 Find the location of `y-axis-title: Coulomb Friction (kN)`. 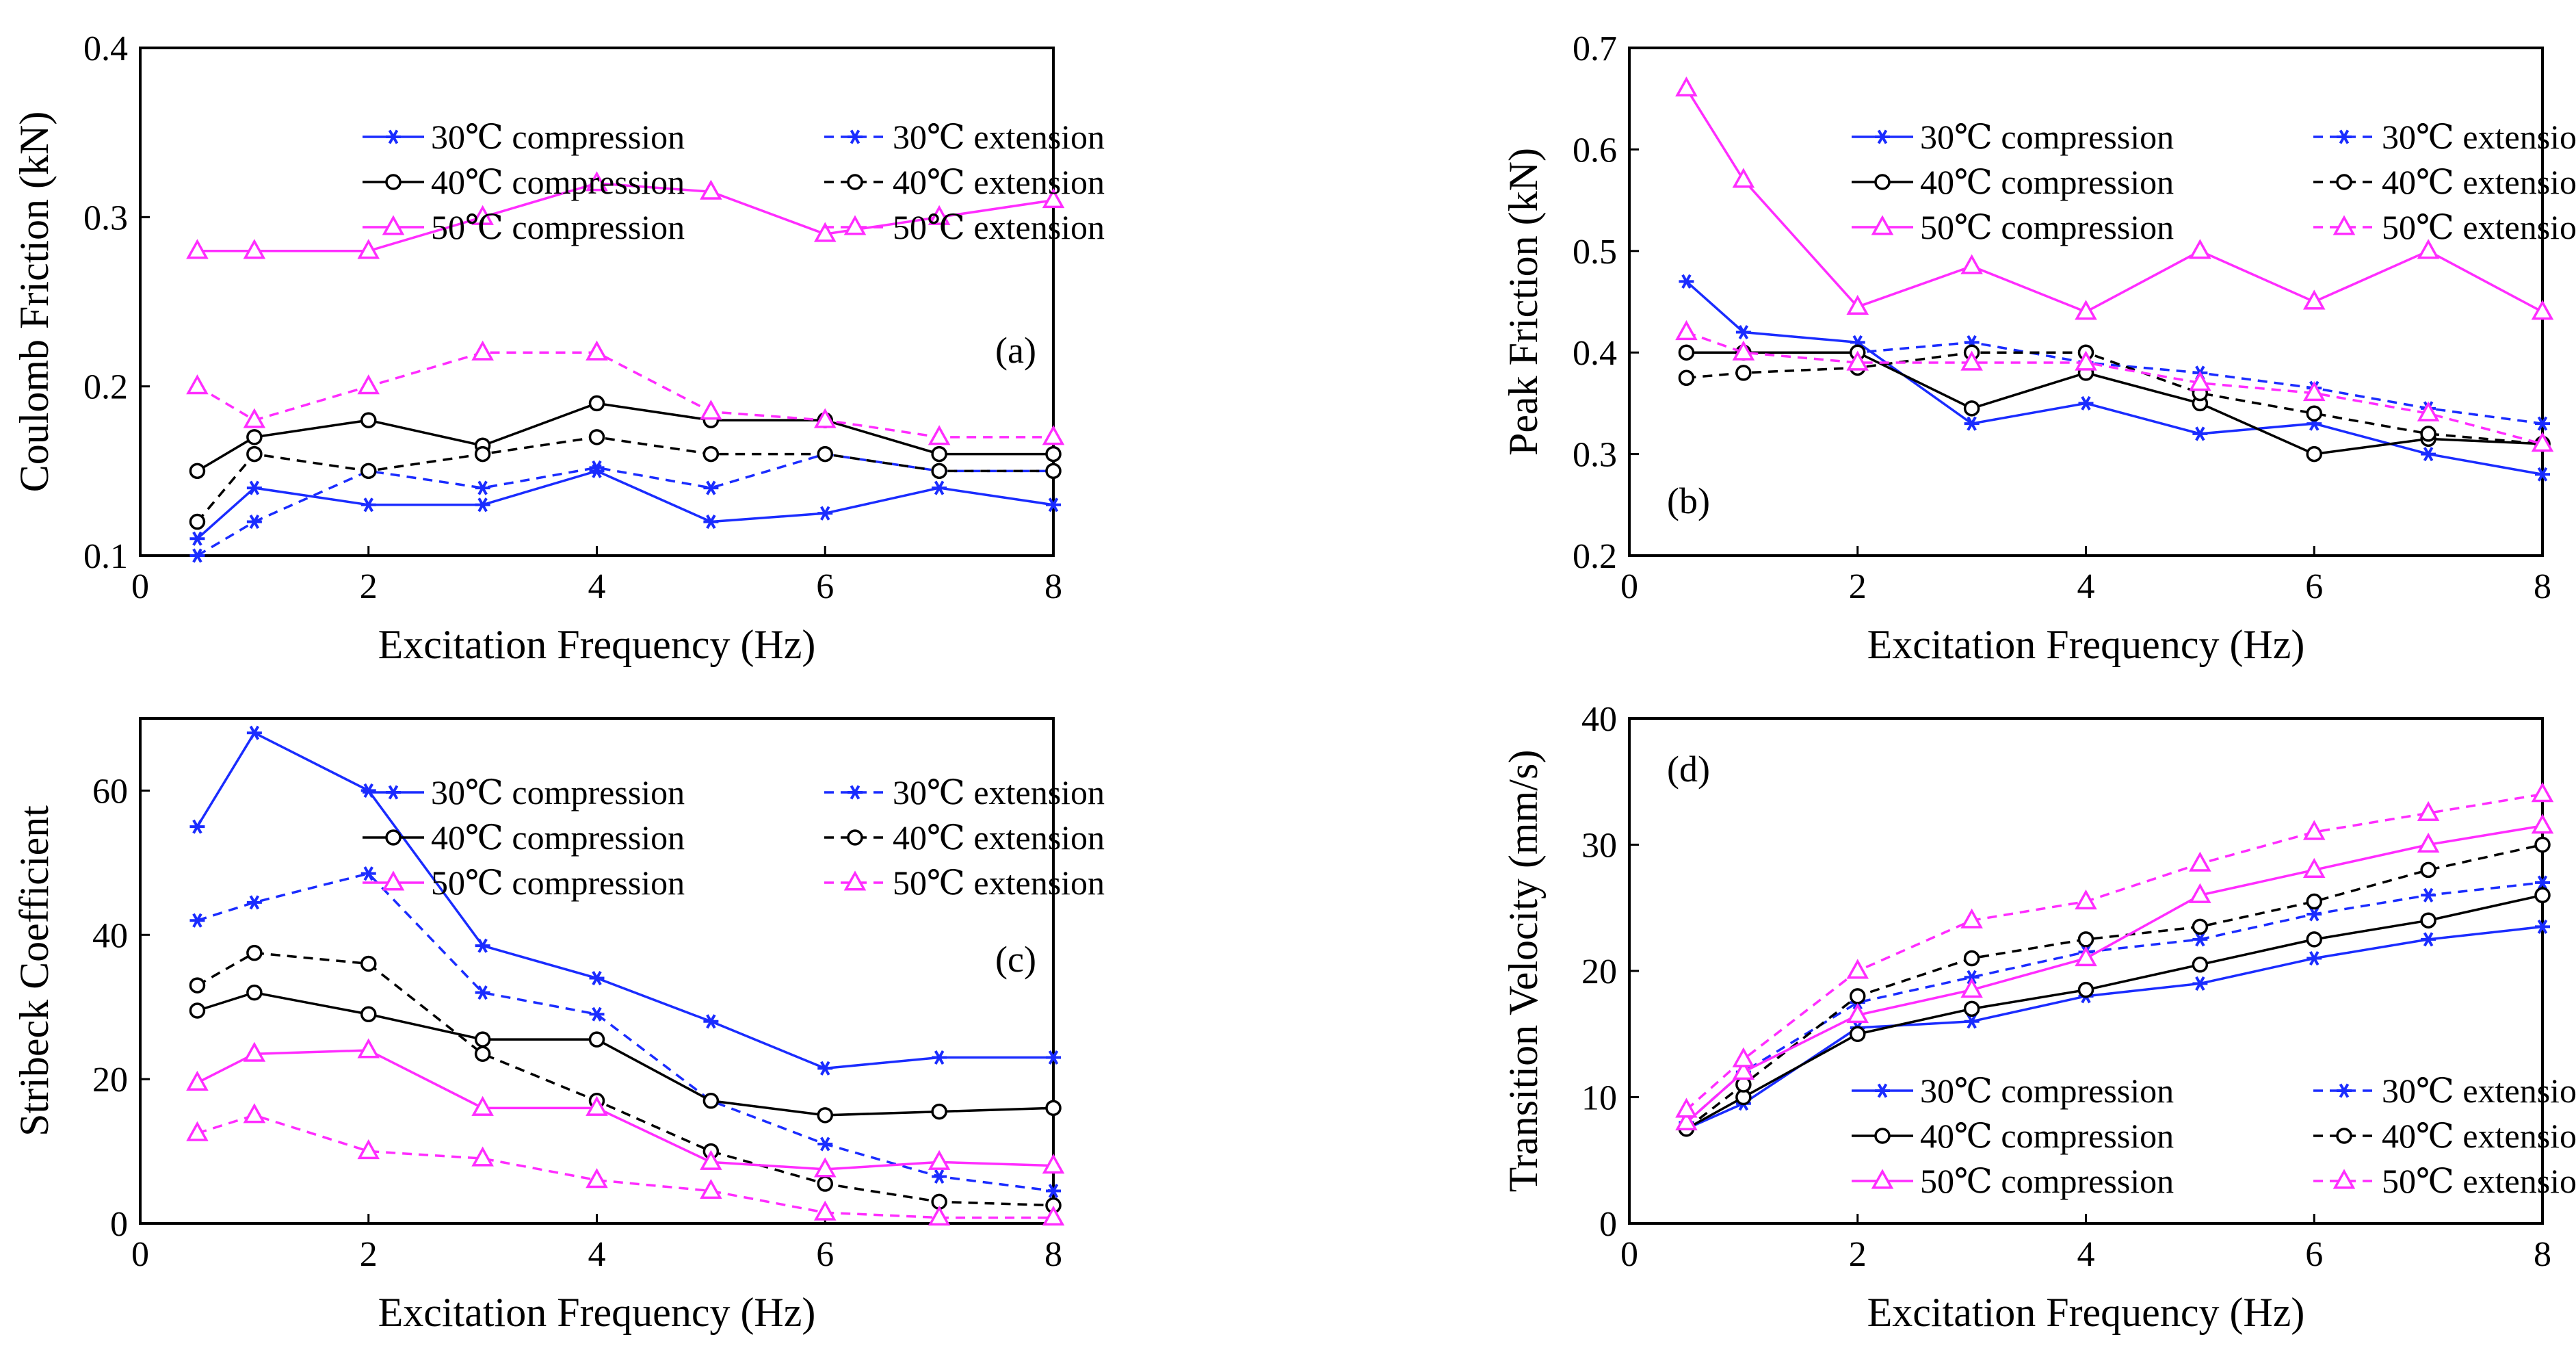

y-axis-title: Coulomb Friction (kN) is located at coordinates (34, 302).